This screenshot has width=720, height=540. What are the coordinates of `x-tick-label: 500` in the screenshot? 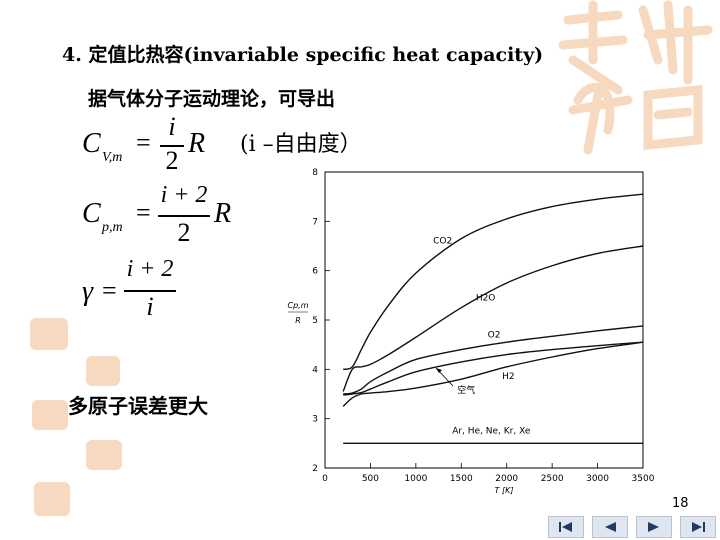 It's located at (370, 479).